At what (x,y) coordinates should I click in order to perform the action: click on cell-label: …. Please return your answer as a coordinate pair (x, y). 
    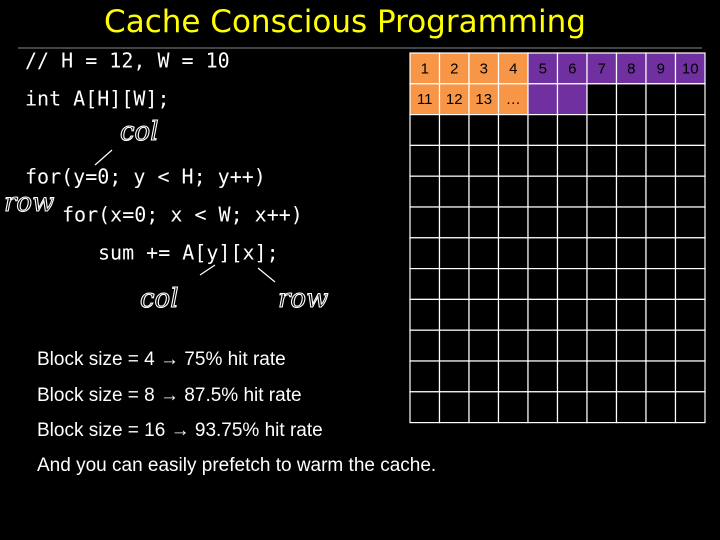
    Looking at the image, I should click on (513, 99).